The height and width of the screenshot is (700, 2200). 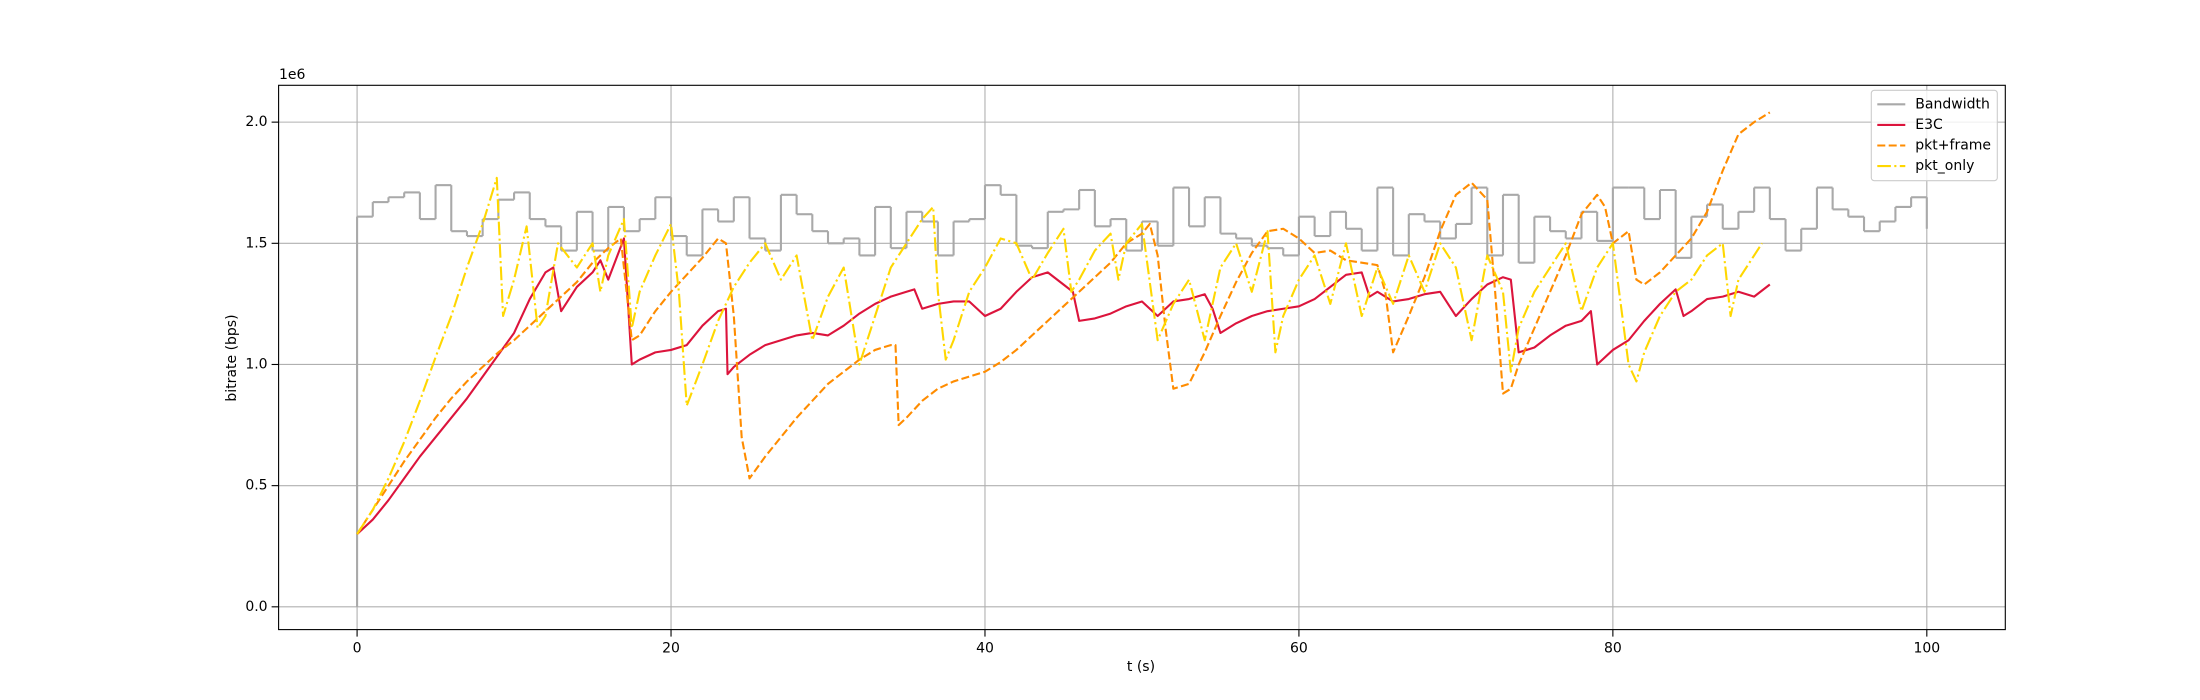 I want to click on y-tick-label: 0.0, so click(x=256, y=607).